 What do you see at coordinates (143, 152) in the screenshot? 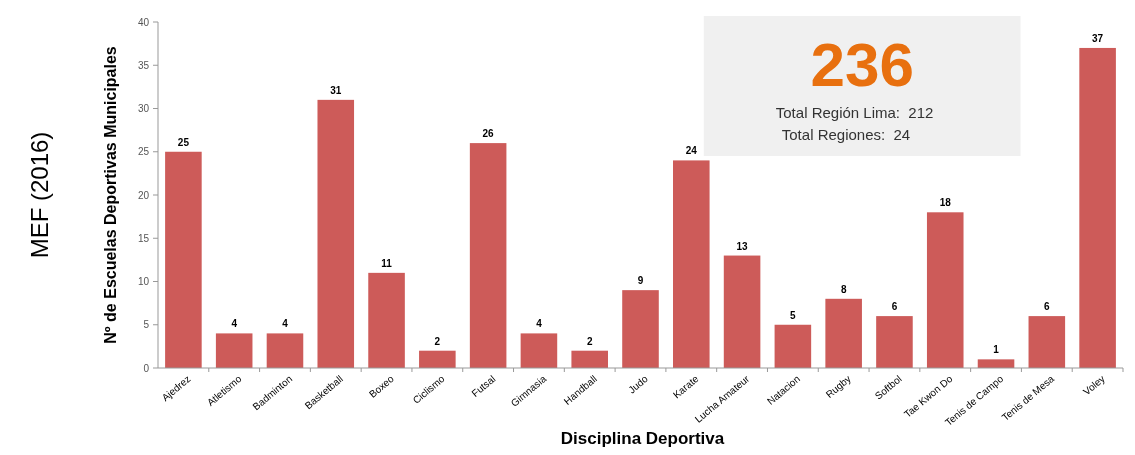
I see `y-tick-label: 25` at bounding box center [143, 152].